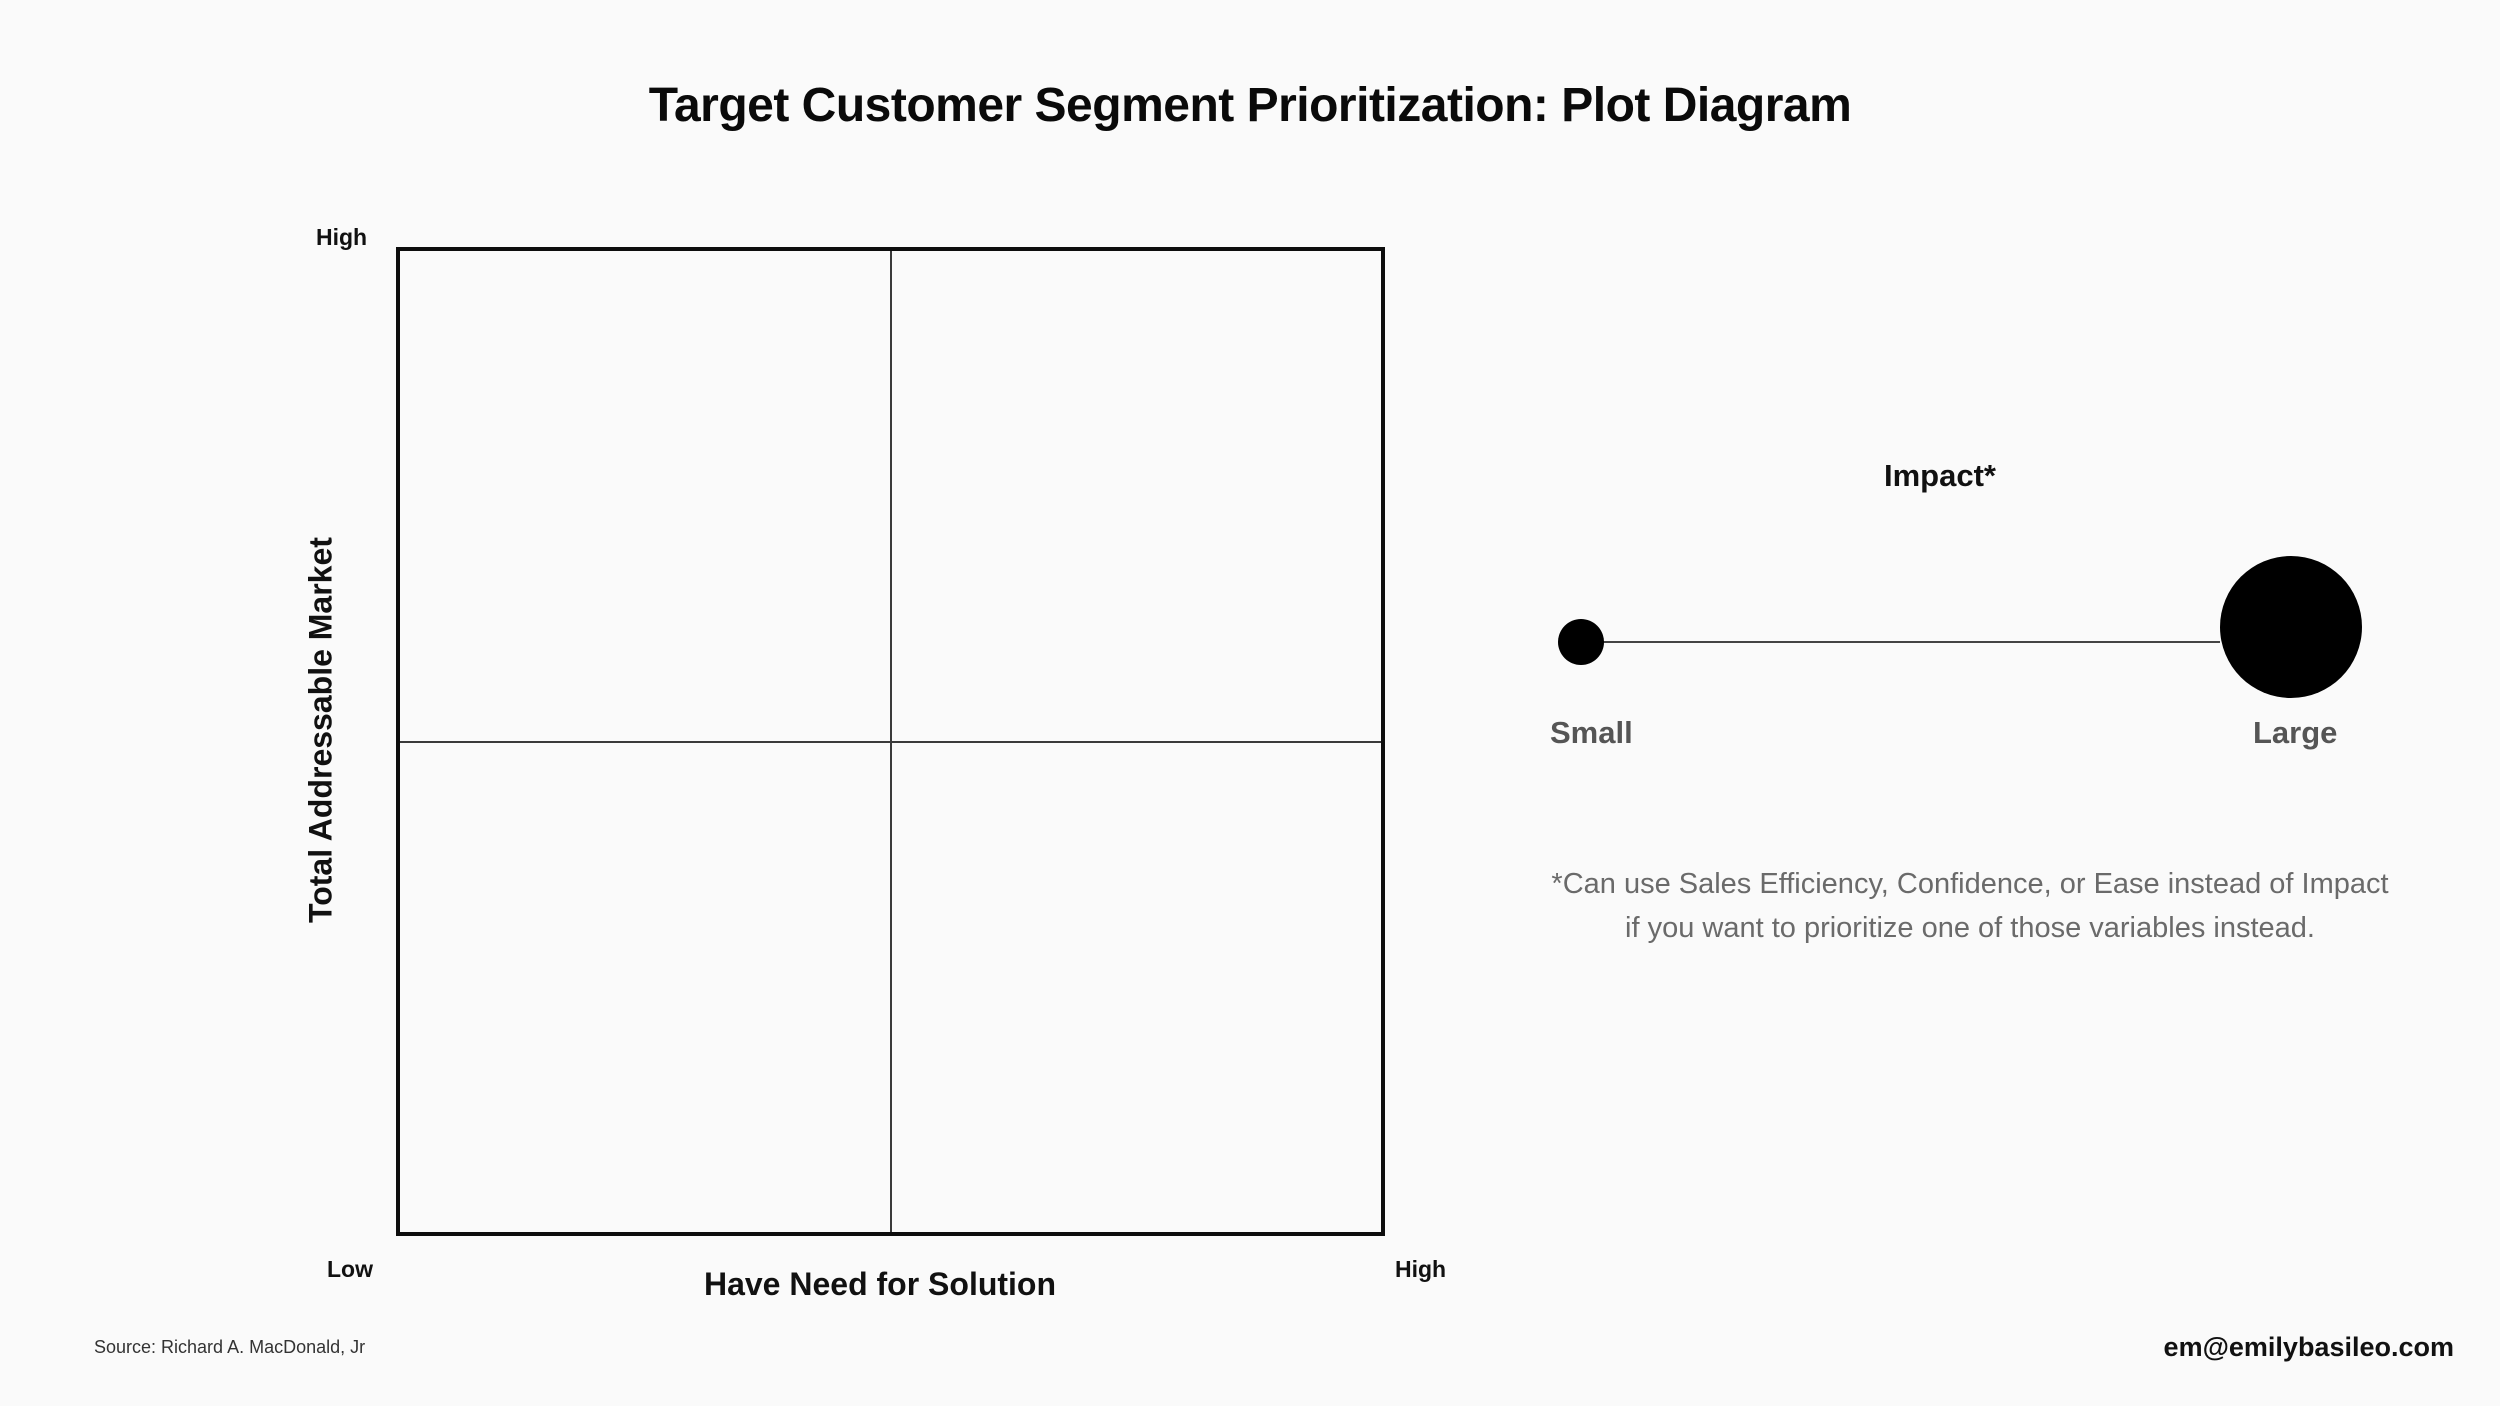 The height and width of the screenshot is (1406, 2500). What do you see at coordinates (1591, 732) in the screenshot?
I see `small-label: Small` at bounding box center [1591, 732].